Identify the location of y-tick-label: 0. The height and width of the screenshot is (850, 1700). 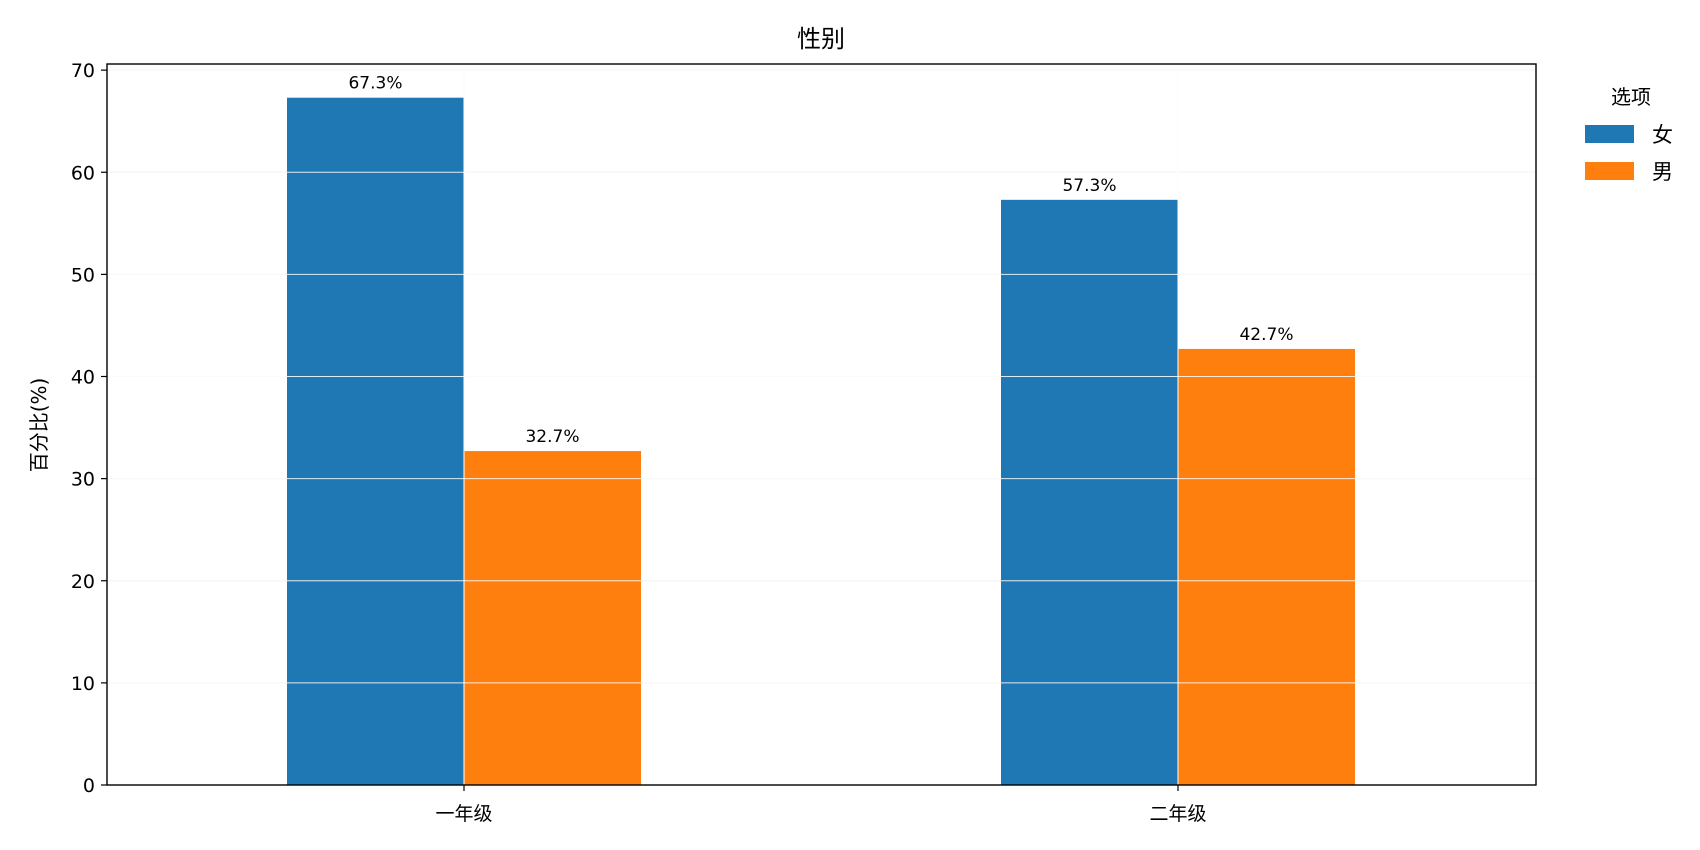
(89, 786).